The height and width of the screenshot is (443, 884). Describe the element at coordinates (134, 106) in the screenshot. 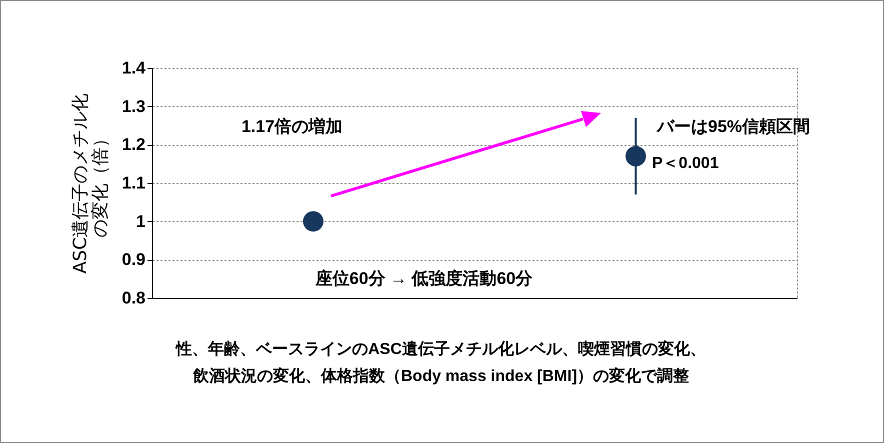

I see `y-tick-label: 1.3` at that location.